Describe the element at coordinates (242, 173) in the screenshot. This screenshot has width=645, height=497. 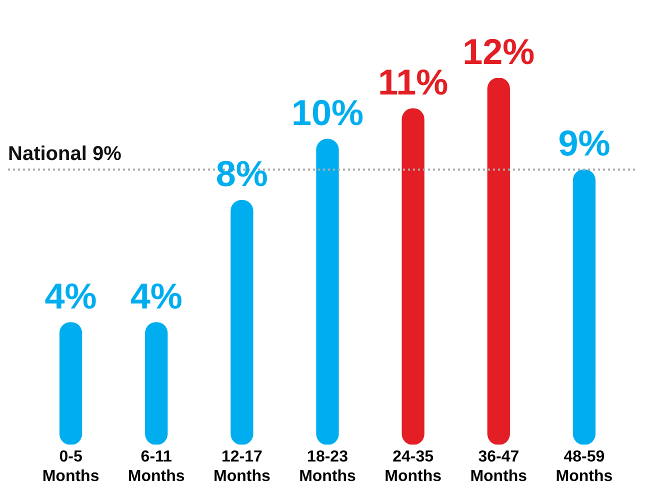
I see `data-label: 8%` at that location.